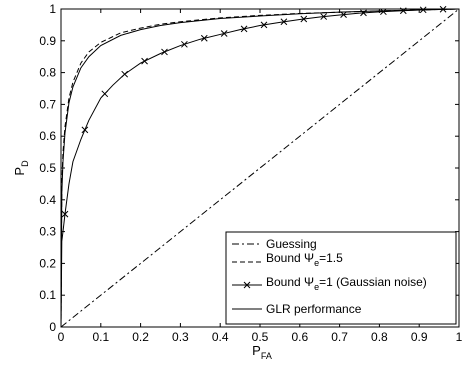 The width and height of the screenshot is (472, 366). Describe the element at coordinates (52, 9) in the screenshot. I see `y-tick-label: 1` at that location.